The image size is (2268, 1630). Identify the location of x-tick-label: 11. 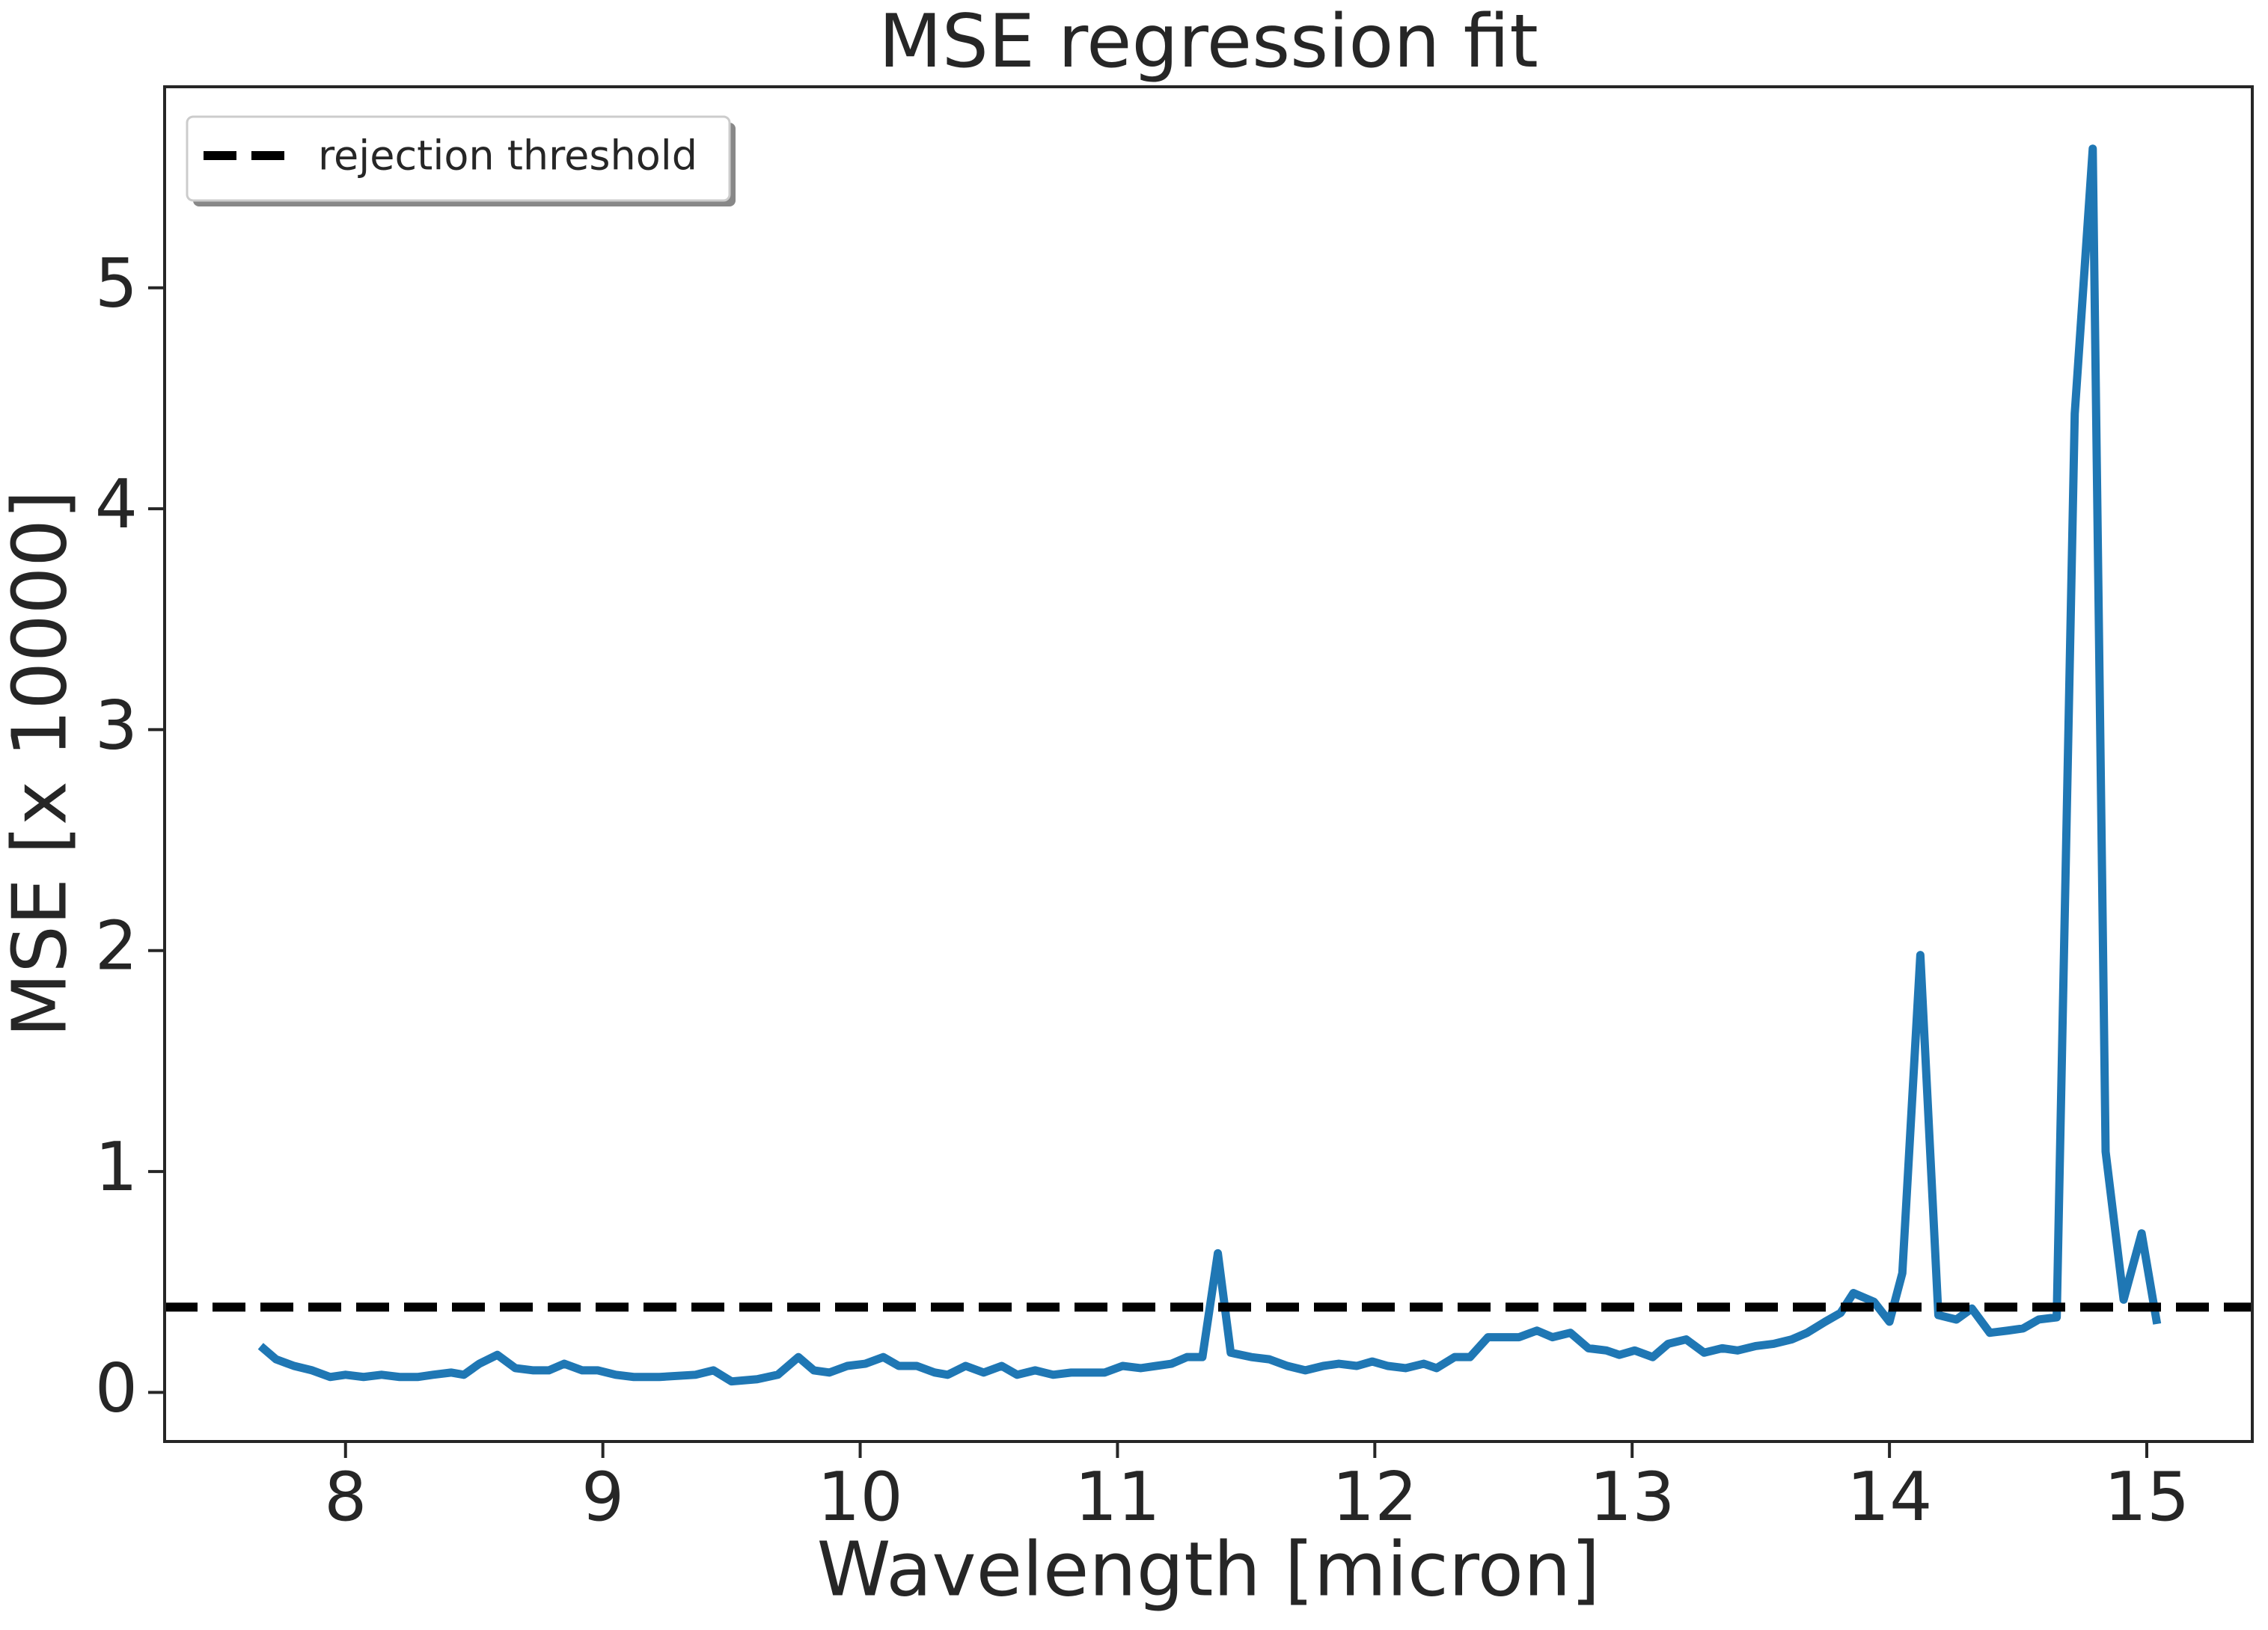
(1118, 1497).